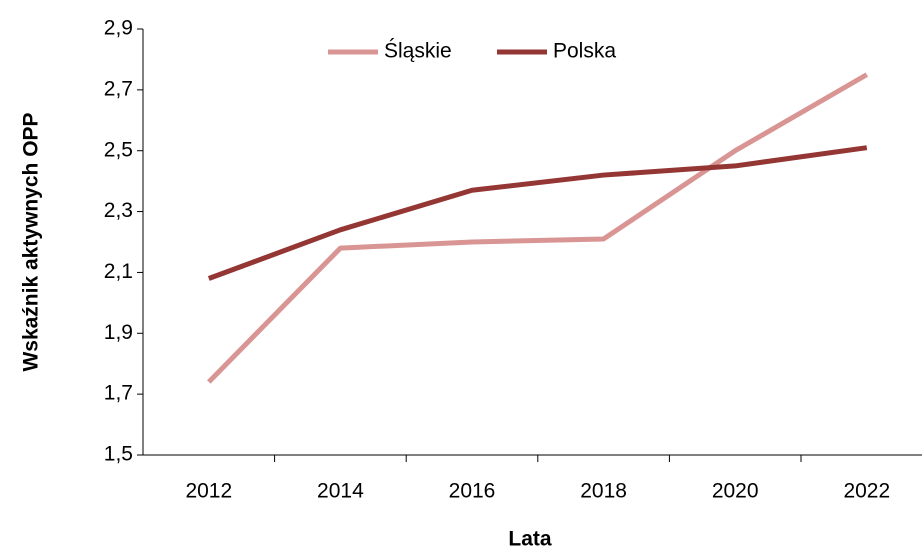 This screenshot has width=923, height=552. What do you see at coordinates (340, 491) in the screenshot?
I see `x-tick-label: 2014` at bounding box center [340, 491].